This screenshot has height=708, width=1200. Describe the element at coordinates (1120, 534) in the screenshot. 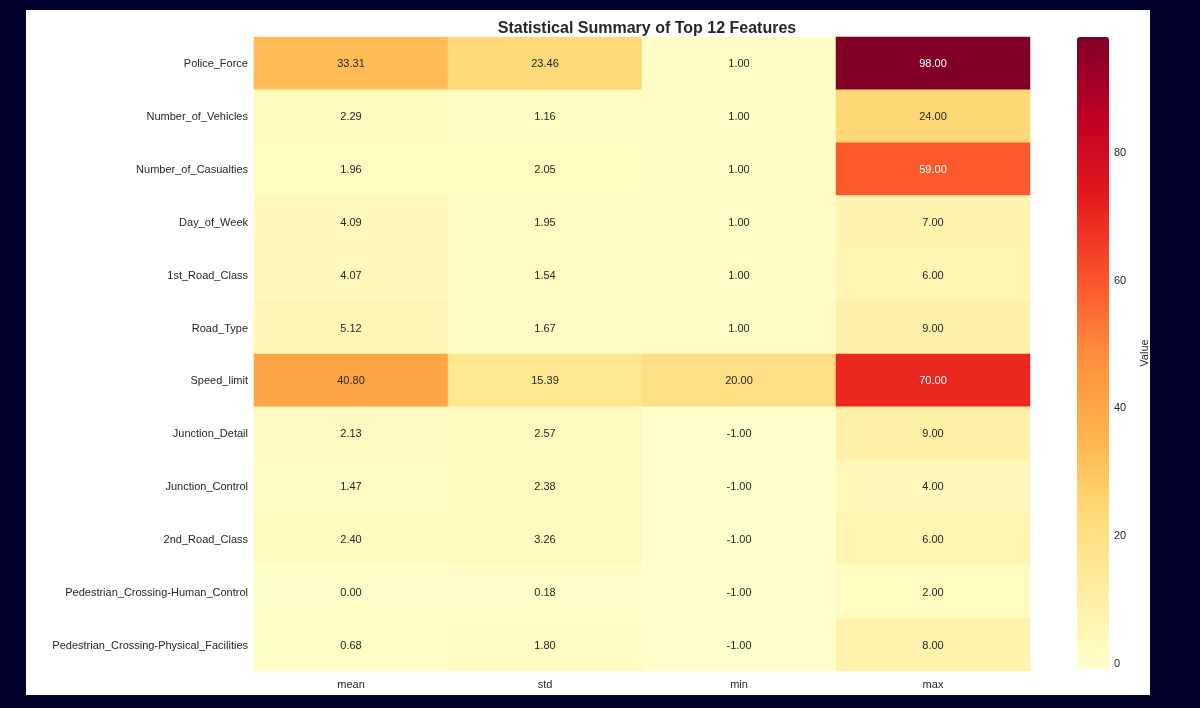

I see `color-bar-label: 20` at that location.